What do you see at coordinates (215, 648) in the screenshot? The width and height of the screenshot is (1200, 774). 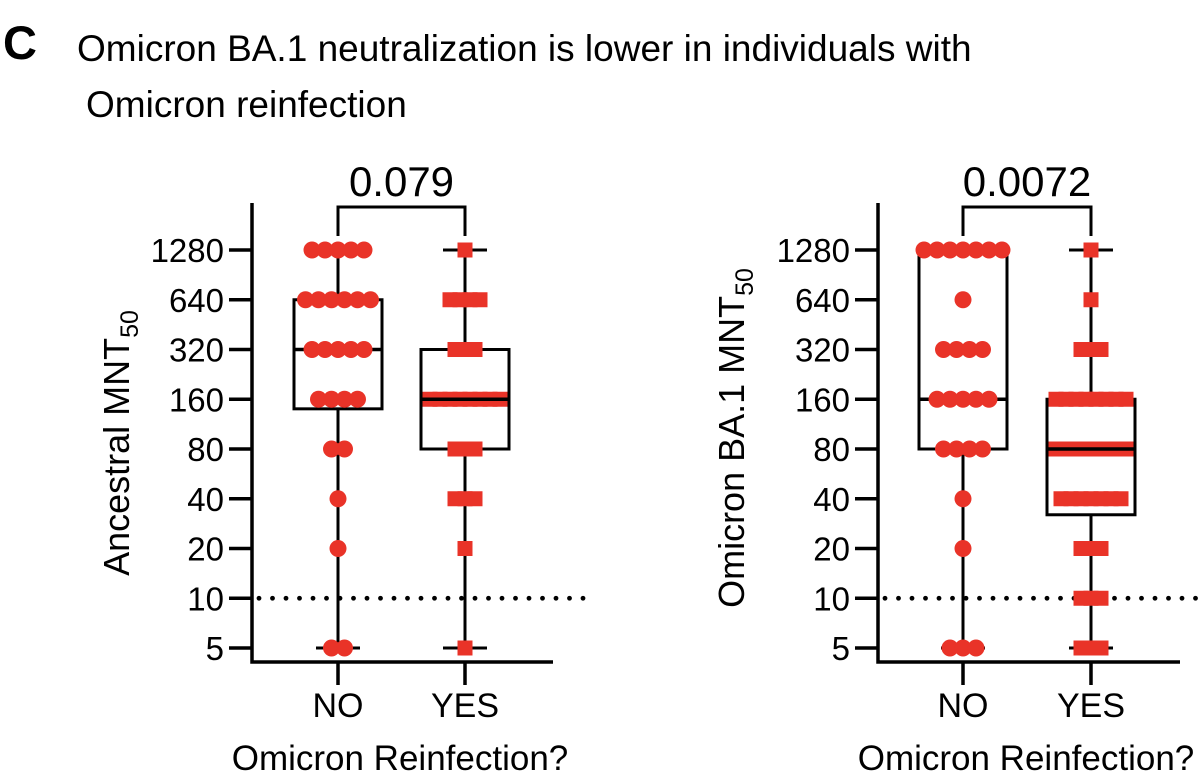 I see `y-tick-label: 5` at bounding box center [215, 648].